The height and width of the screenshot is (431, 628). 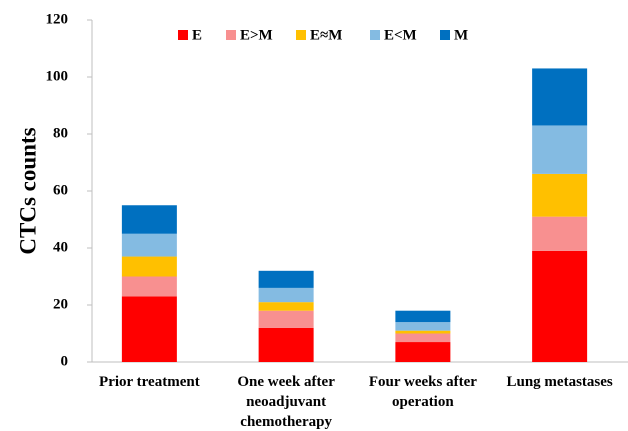 What do you see at coordinates (461, 35) in the screenshot?
I see `legend-label: M` at bounding box center [461, 35].